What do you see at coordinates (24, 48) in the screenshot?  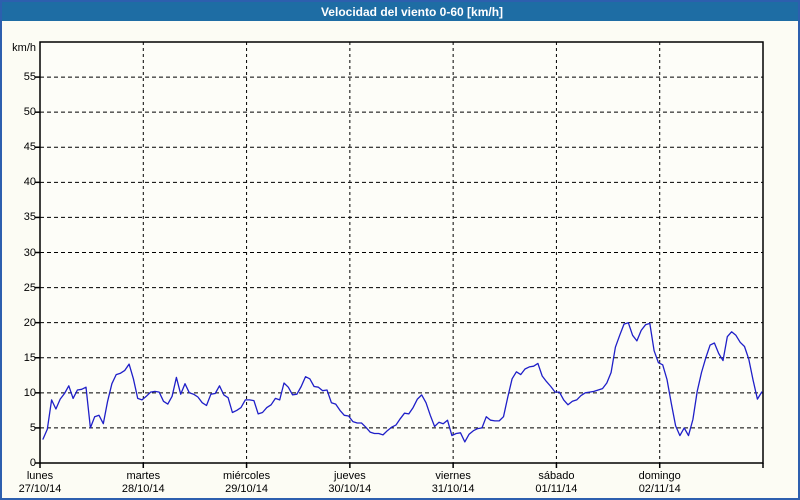 I see `y-axis-unit-label: km/h` at bounding box center [24, 48].